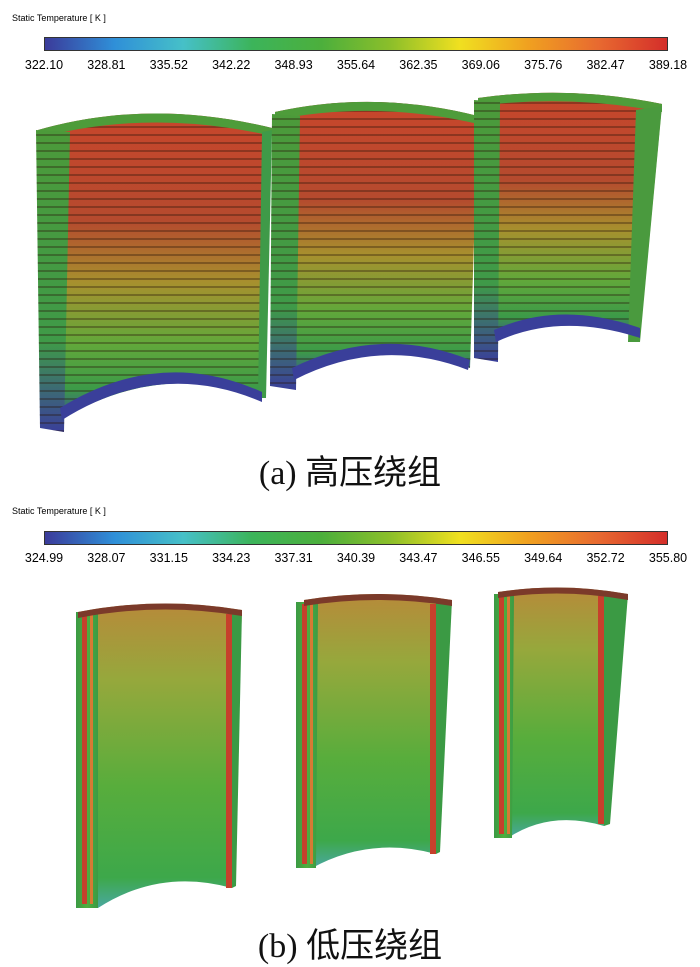  I want to click on color-scale-tick-label: 348.93, so click(293, 65).